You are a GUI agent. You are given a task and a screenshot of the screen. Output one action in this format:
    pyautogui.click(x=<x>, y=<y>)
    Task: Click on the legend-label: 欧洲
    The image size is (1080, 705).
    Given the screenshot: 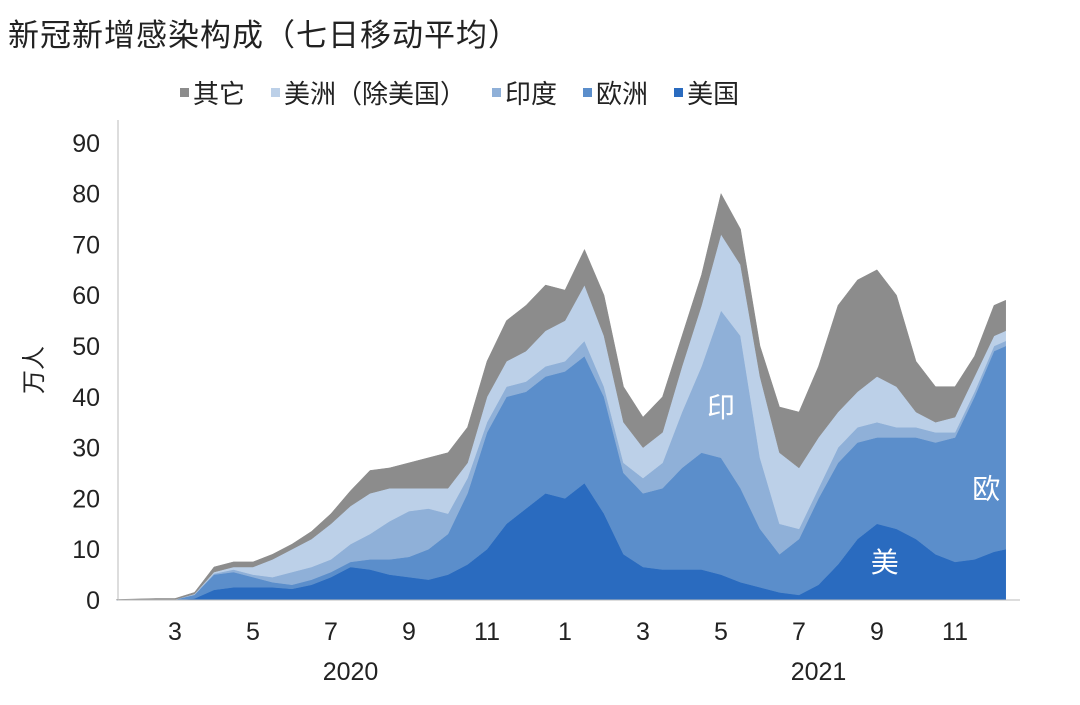 What is the action you would take?
    pyautogui.click(x=622, y=95)
    